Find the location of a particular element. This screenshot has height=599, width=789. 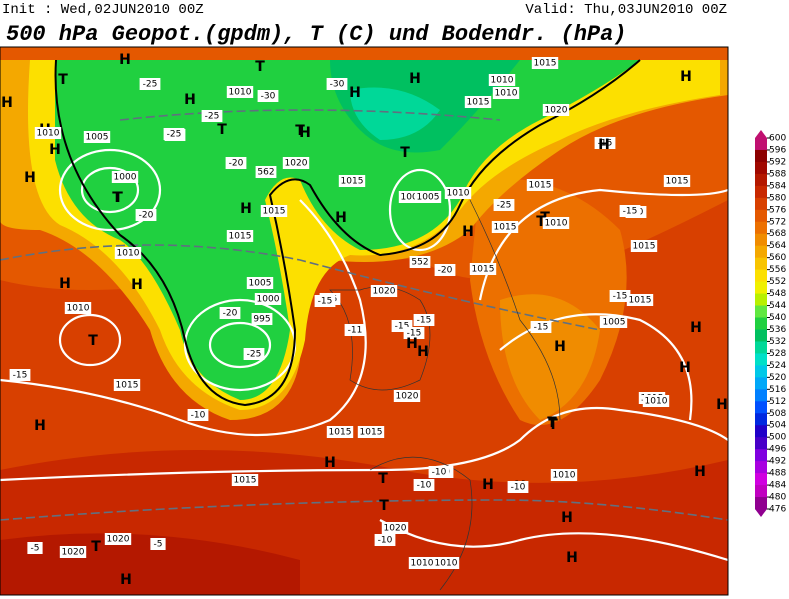

colorbar-label: 548 is located at coordinates (777, 294).